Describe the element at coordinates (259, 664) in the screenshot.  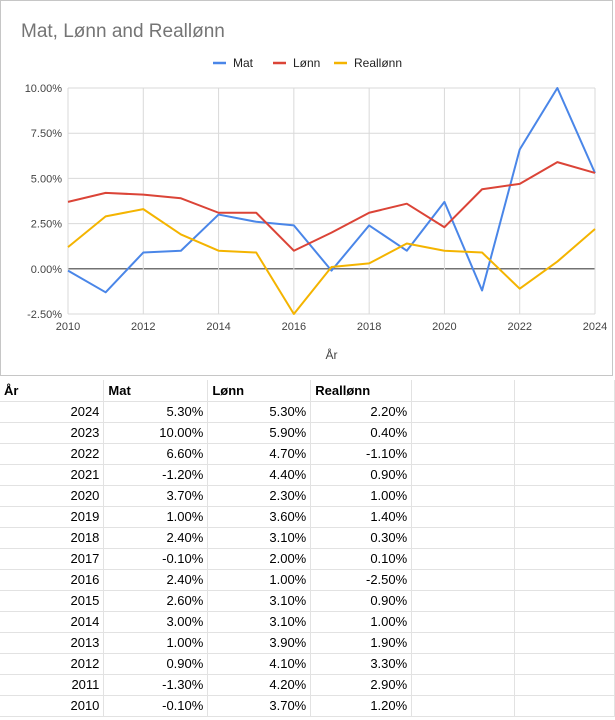
I see `cell-lonn: 4.10%` at that location.